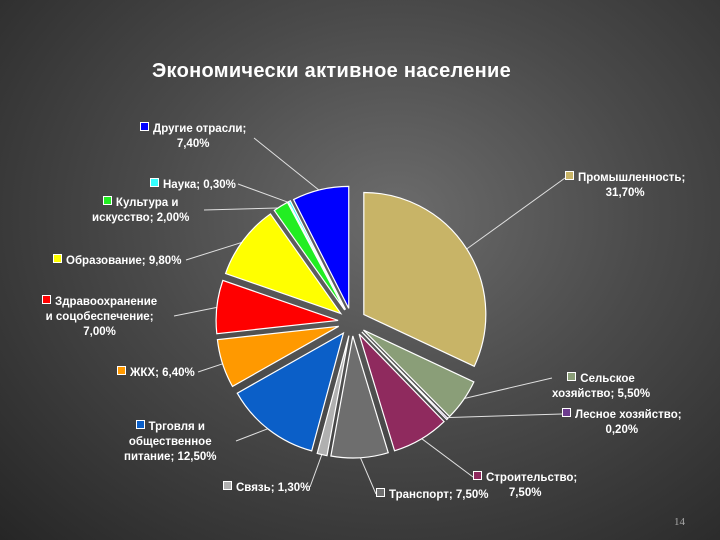 Image resolution: width=720 pixels, height=540 pixels. I want to click on leader-line-forestry, so click(504, 416).